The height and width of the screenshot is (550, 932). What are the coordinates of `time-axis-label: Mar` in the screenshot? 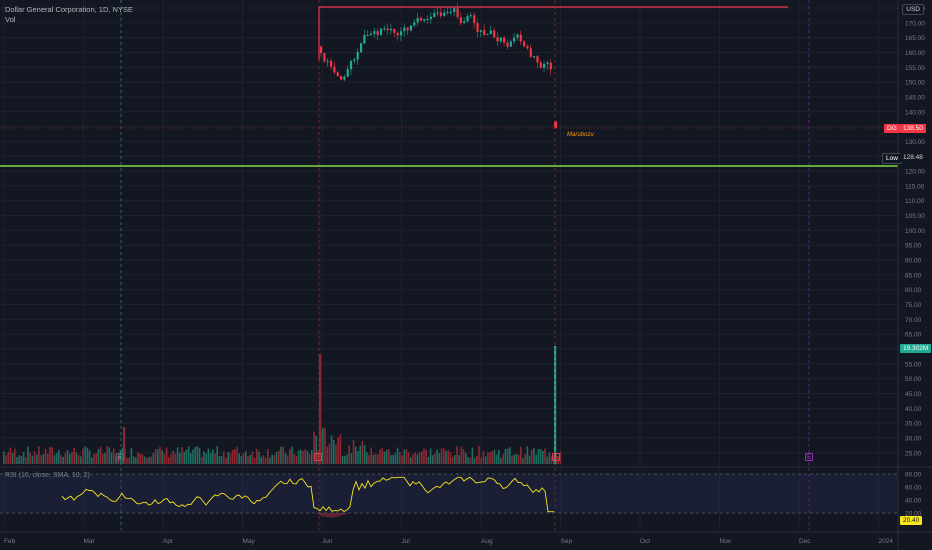 It's located at (90, 541).